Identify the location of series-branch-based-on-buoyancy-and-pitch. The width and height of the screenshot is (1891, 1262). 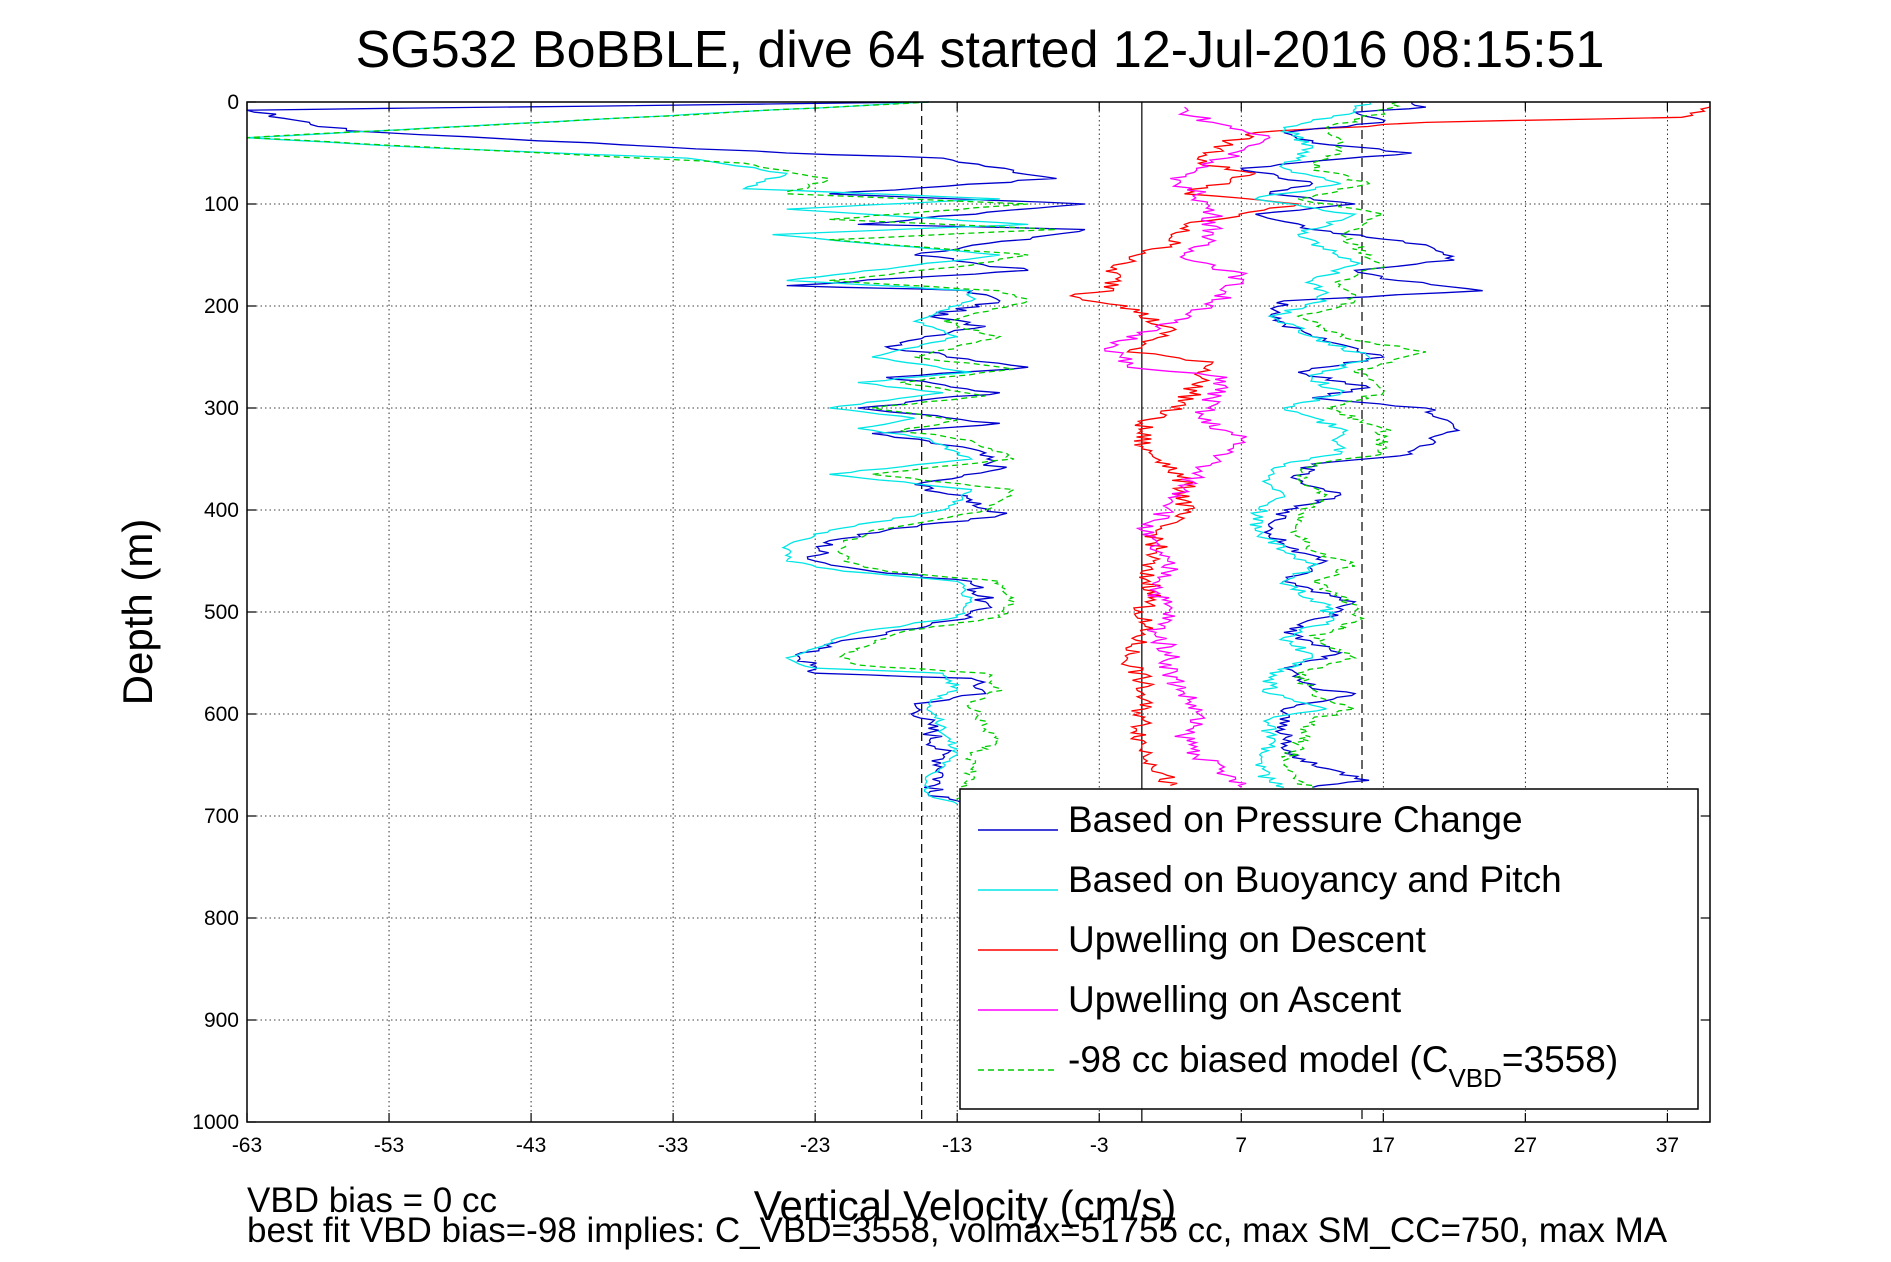
(1310, 445).